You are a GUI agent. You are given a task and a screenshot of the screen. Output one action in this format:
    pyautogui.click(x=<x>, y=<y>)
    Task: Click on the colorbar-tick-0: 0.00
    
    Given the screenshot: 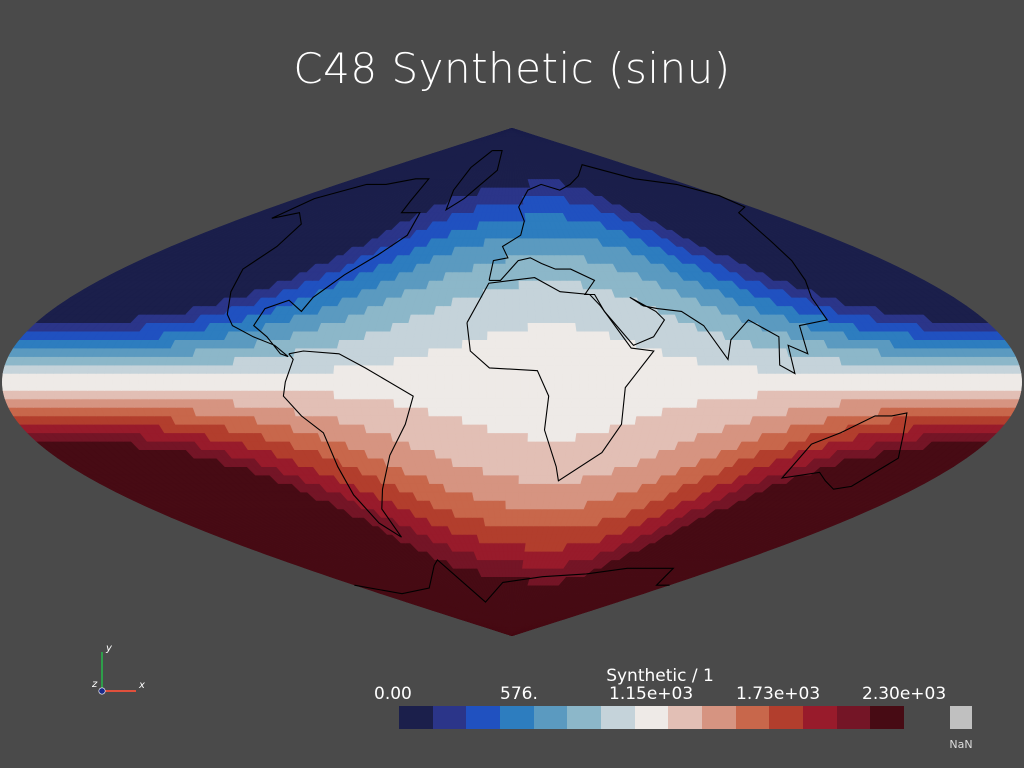 What is the action you would take?
    pyautogui.click(x=393, y=694)
    